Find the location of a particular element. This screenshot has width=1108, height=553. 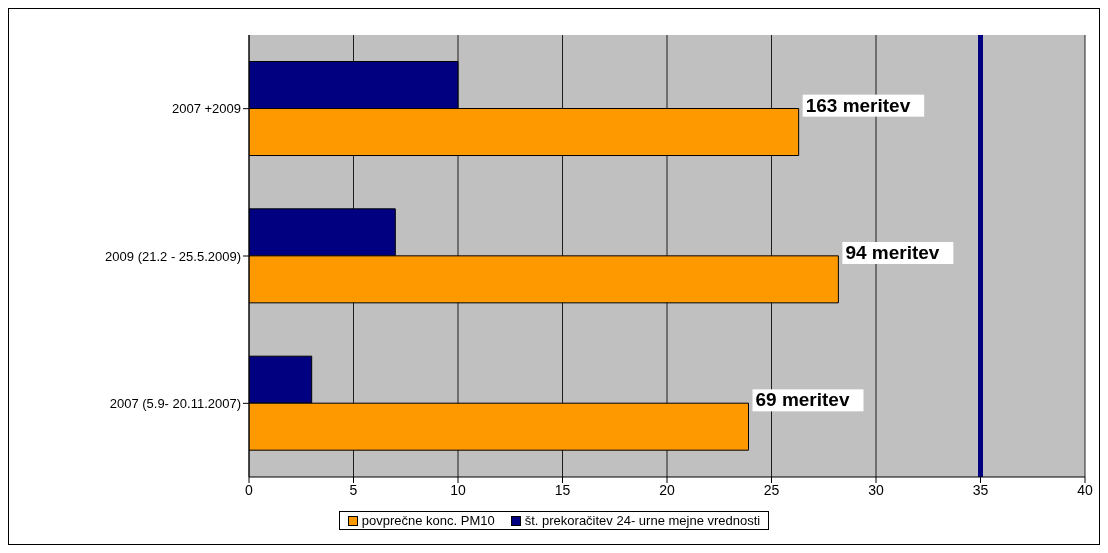

x-tick-label: 20 is located at coordinates (667, 489).